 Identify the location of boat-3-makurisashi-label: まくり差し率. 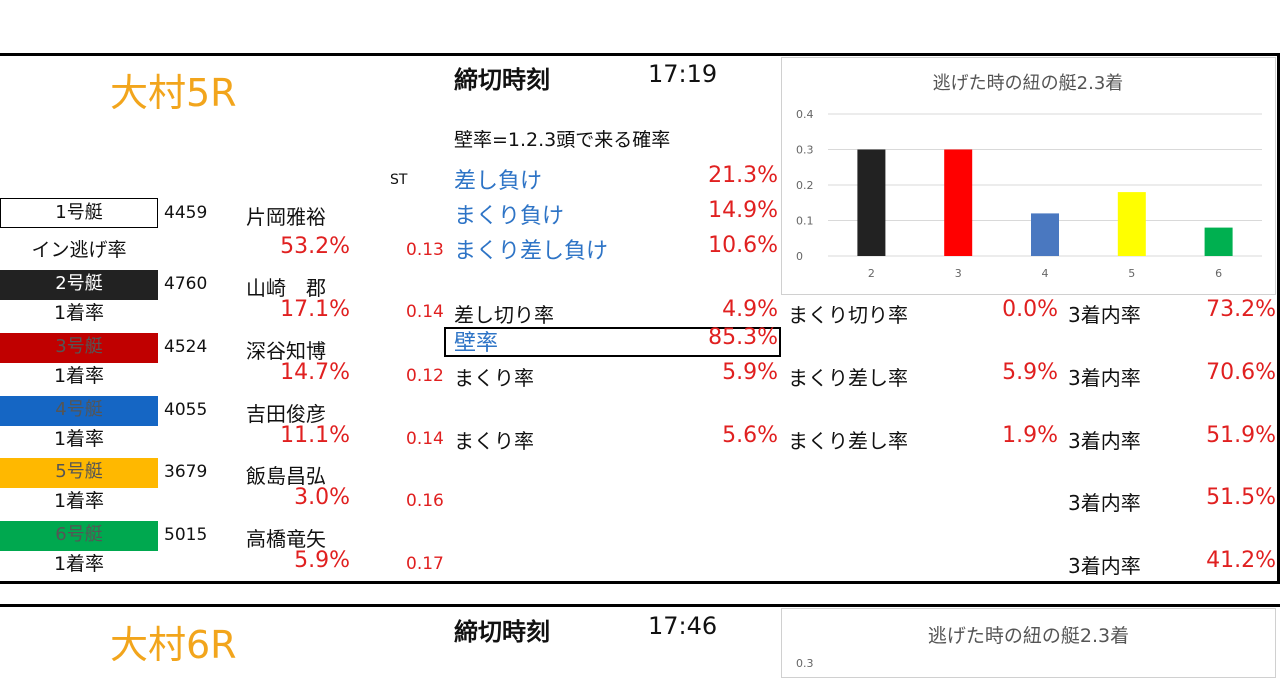
(848, 378).